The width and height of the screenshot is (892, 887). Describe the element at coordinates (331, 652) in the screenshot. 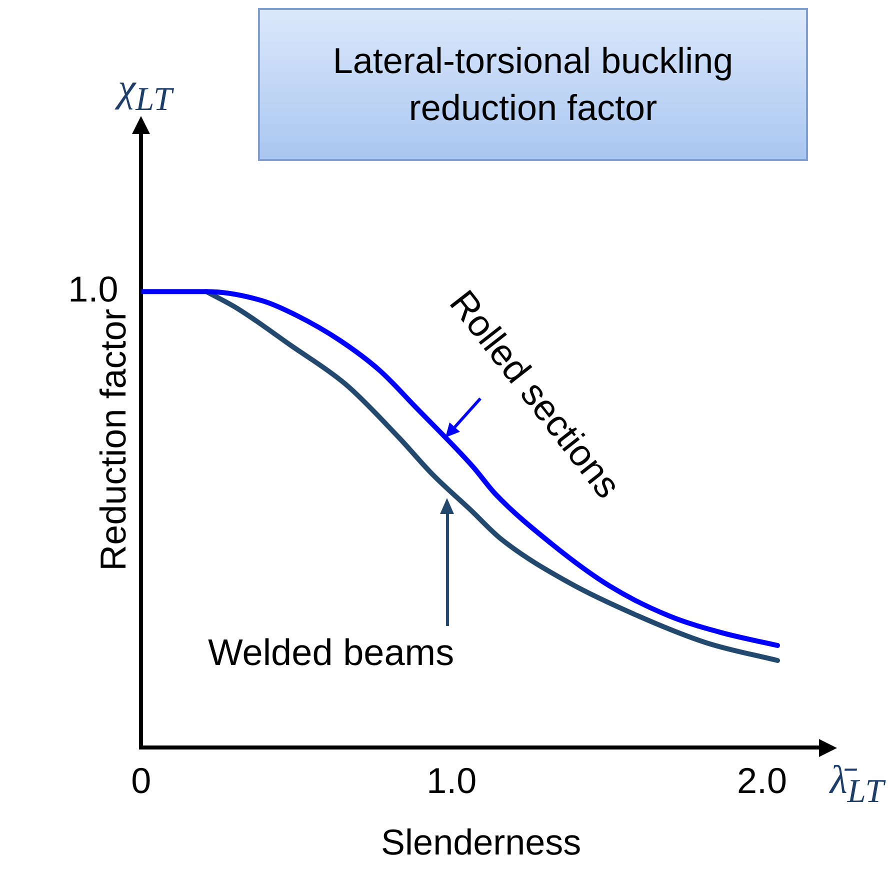

I see `annotation: Welded beams` at that location.